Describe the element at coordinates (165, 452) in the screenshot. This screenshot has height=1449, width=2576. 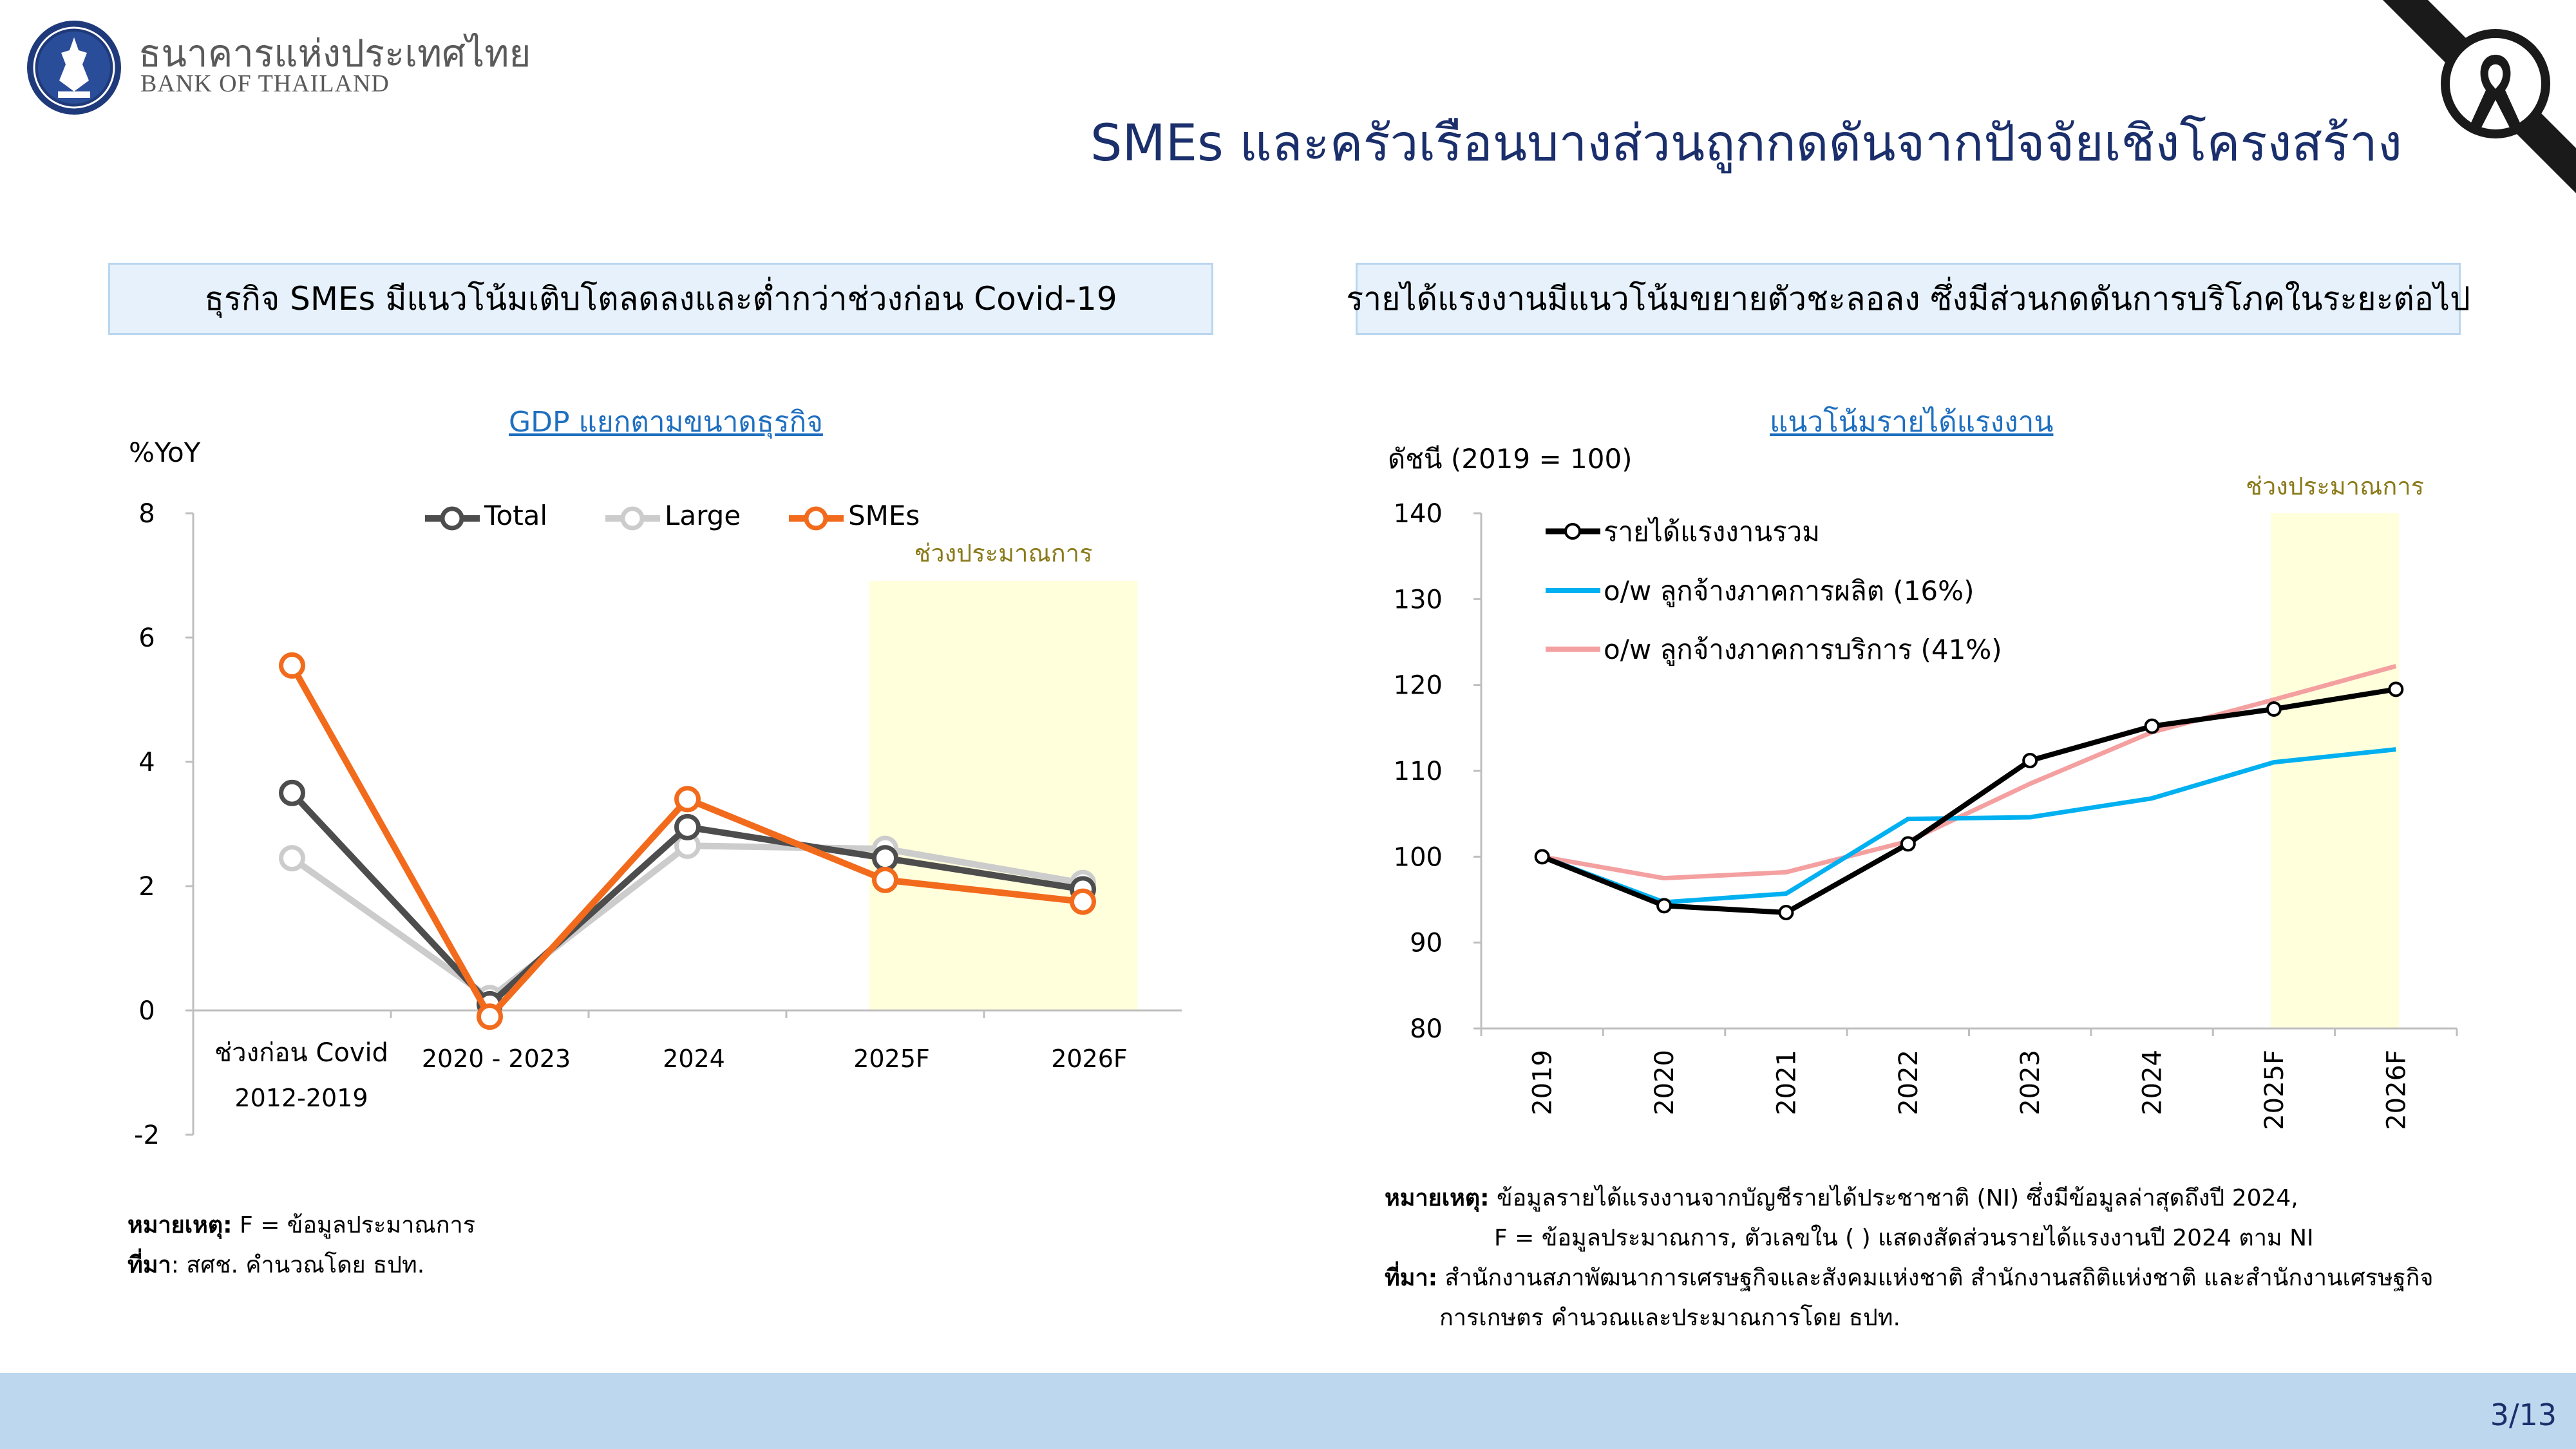
I see `left-chart-ylabel: %YoY` at that location.